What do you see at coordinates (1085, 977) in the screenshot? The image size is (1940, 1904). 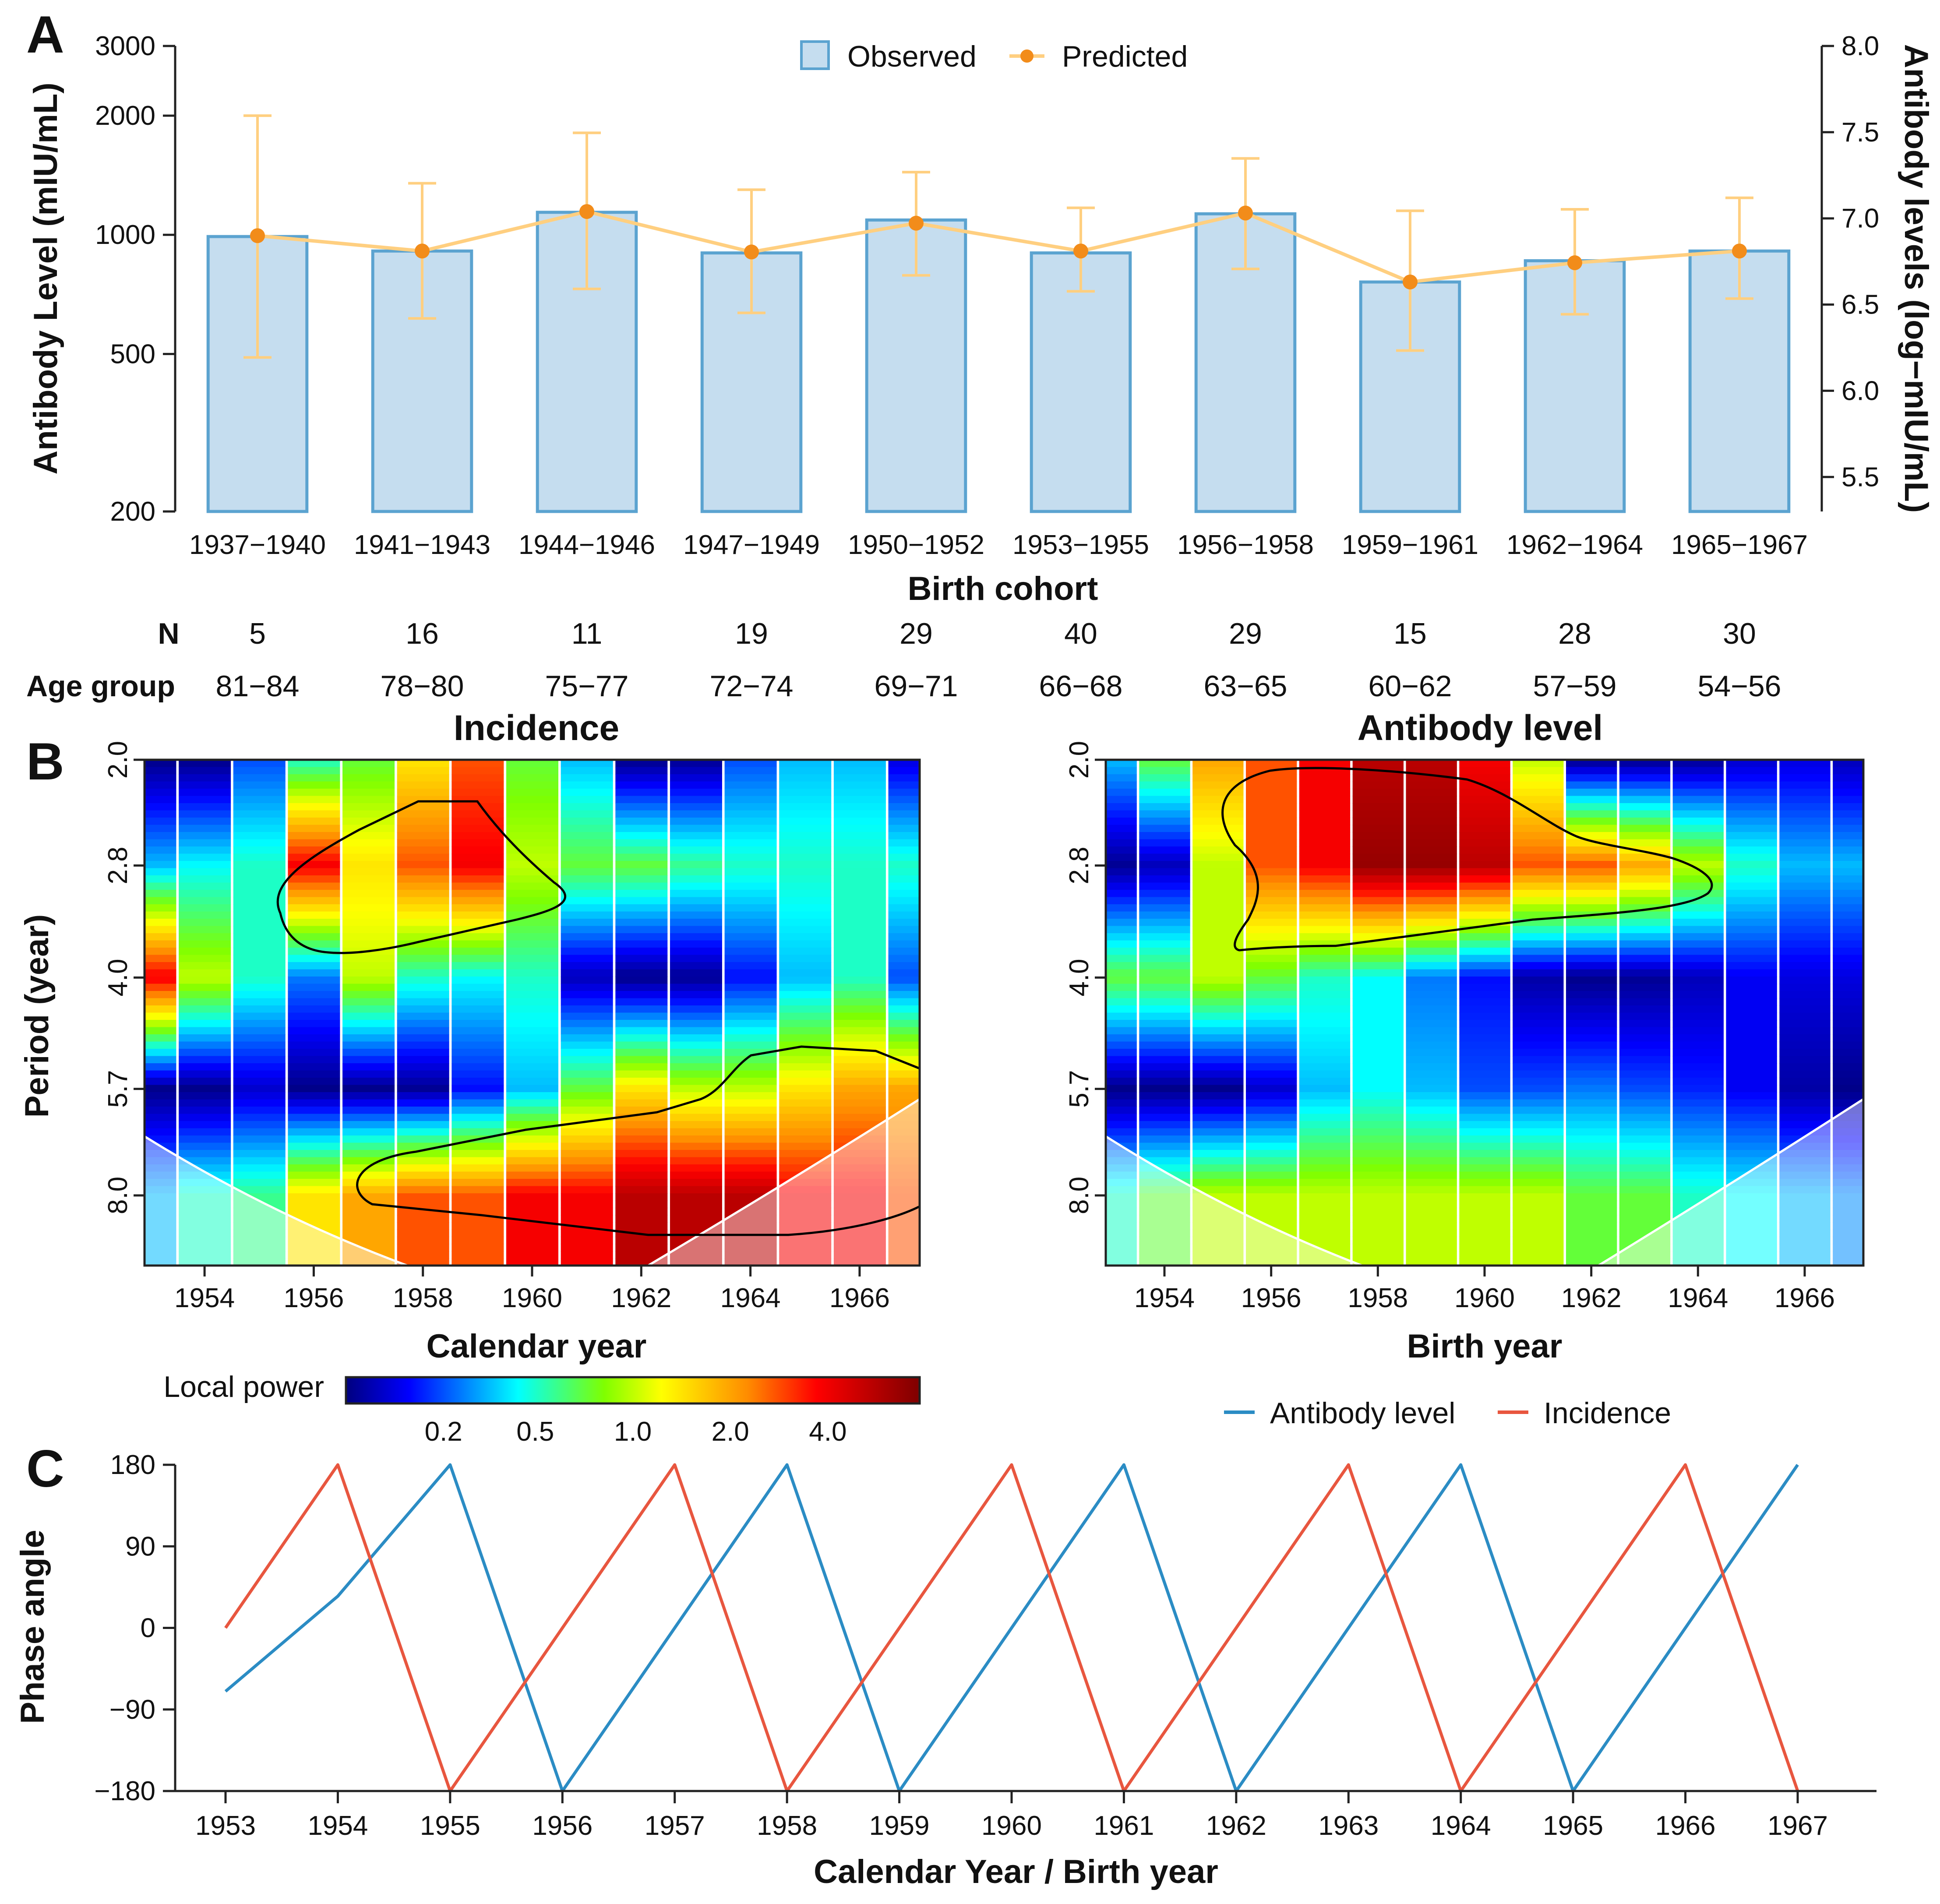 I see `antibody-y-ticks: 2.02.84.05.78.0` at bounding box center [1085, 977].